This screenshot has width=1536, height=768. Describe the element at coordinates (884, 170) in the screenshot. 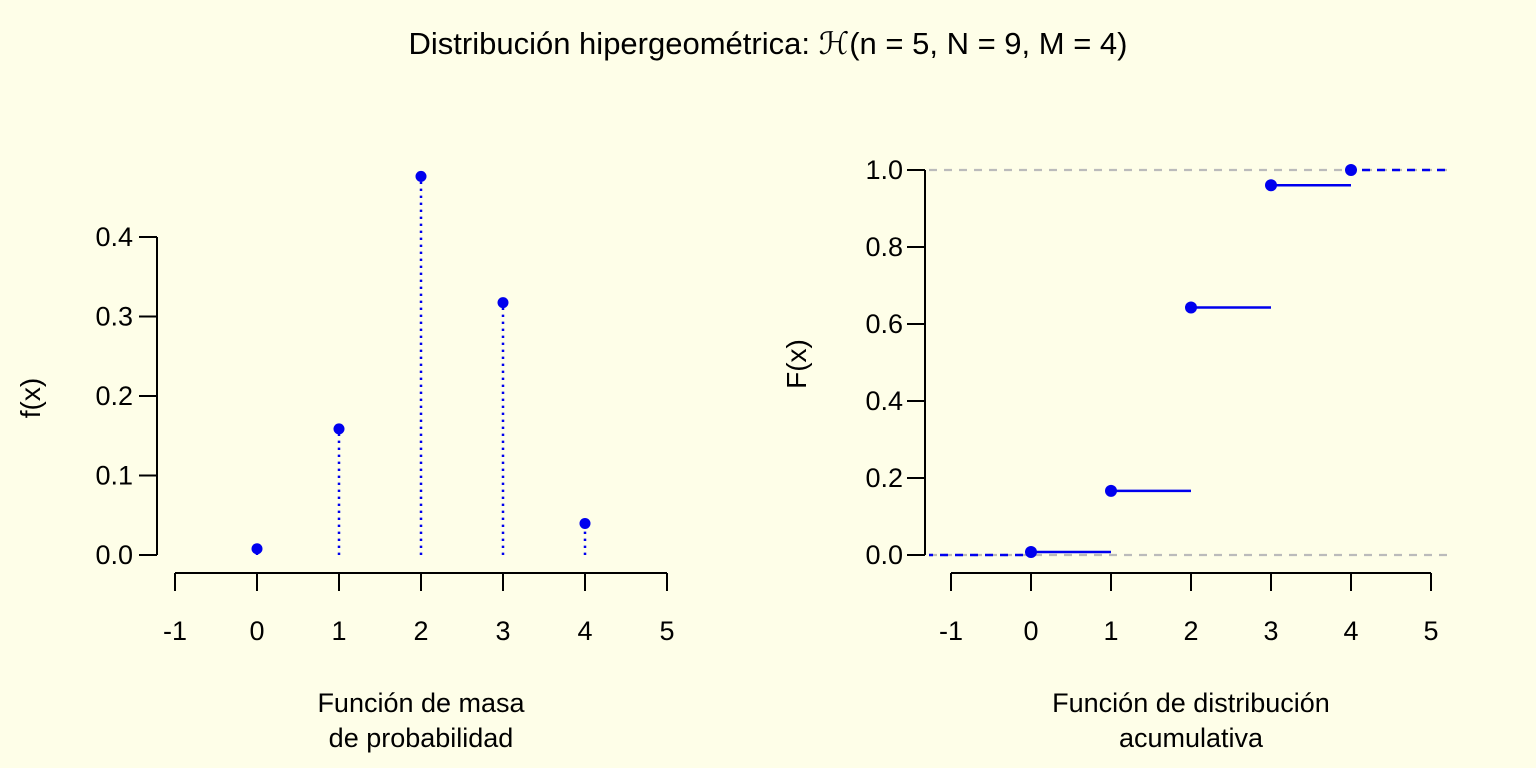

I see `y-tick-label: 1.0` at that location.